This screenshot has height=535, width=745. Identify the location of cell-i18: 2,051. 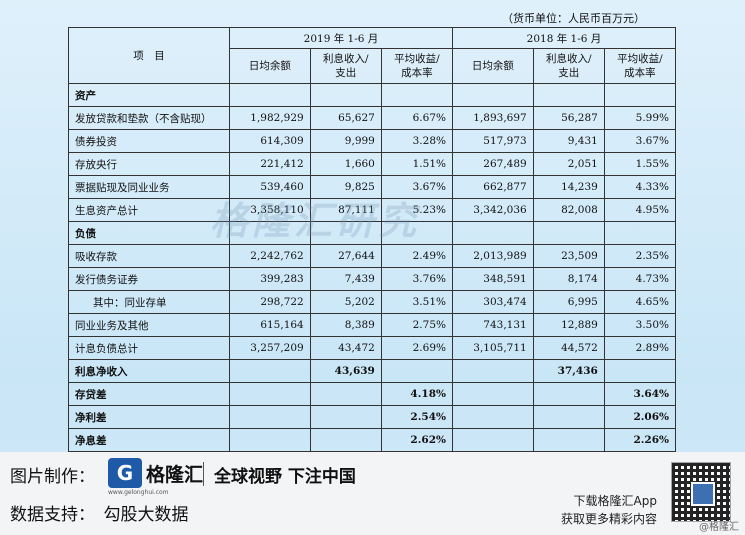
(568, 164).